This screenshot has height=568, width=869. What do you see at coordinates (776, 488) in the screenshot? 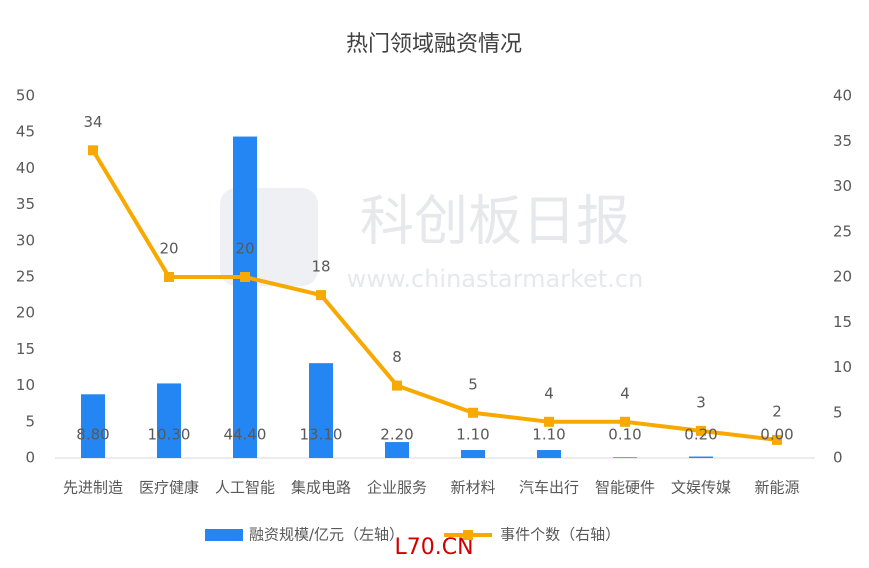
I see `x-tick-label: 新能源` at bounding box center [776, 488].